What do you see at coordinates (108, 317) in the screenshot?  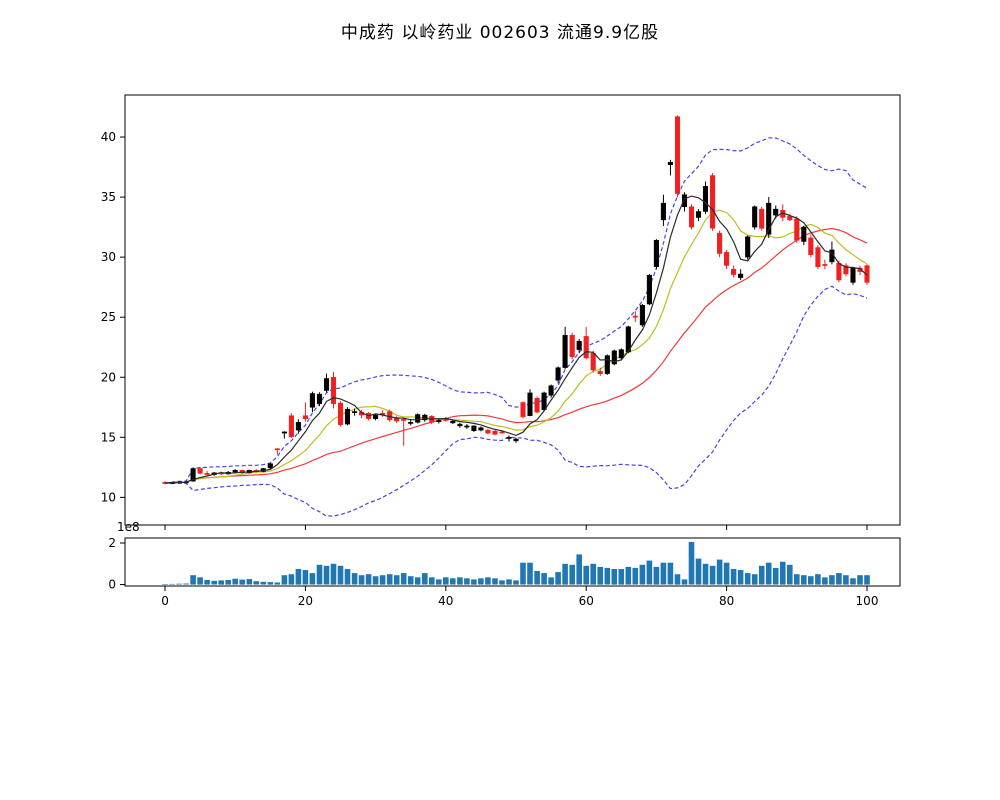 I see `tick-label: 25` at bounding box center [108, 317].